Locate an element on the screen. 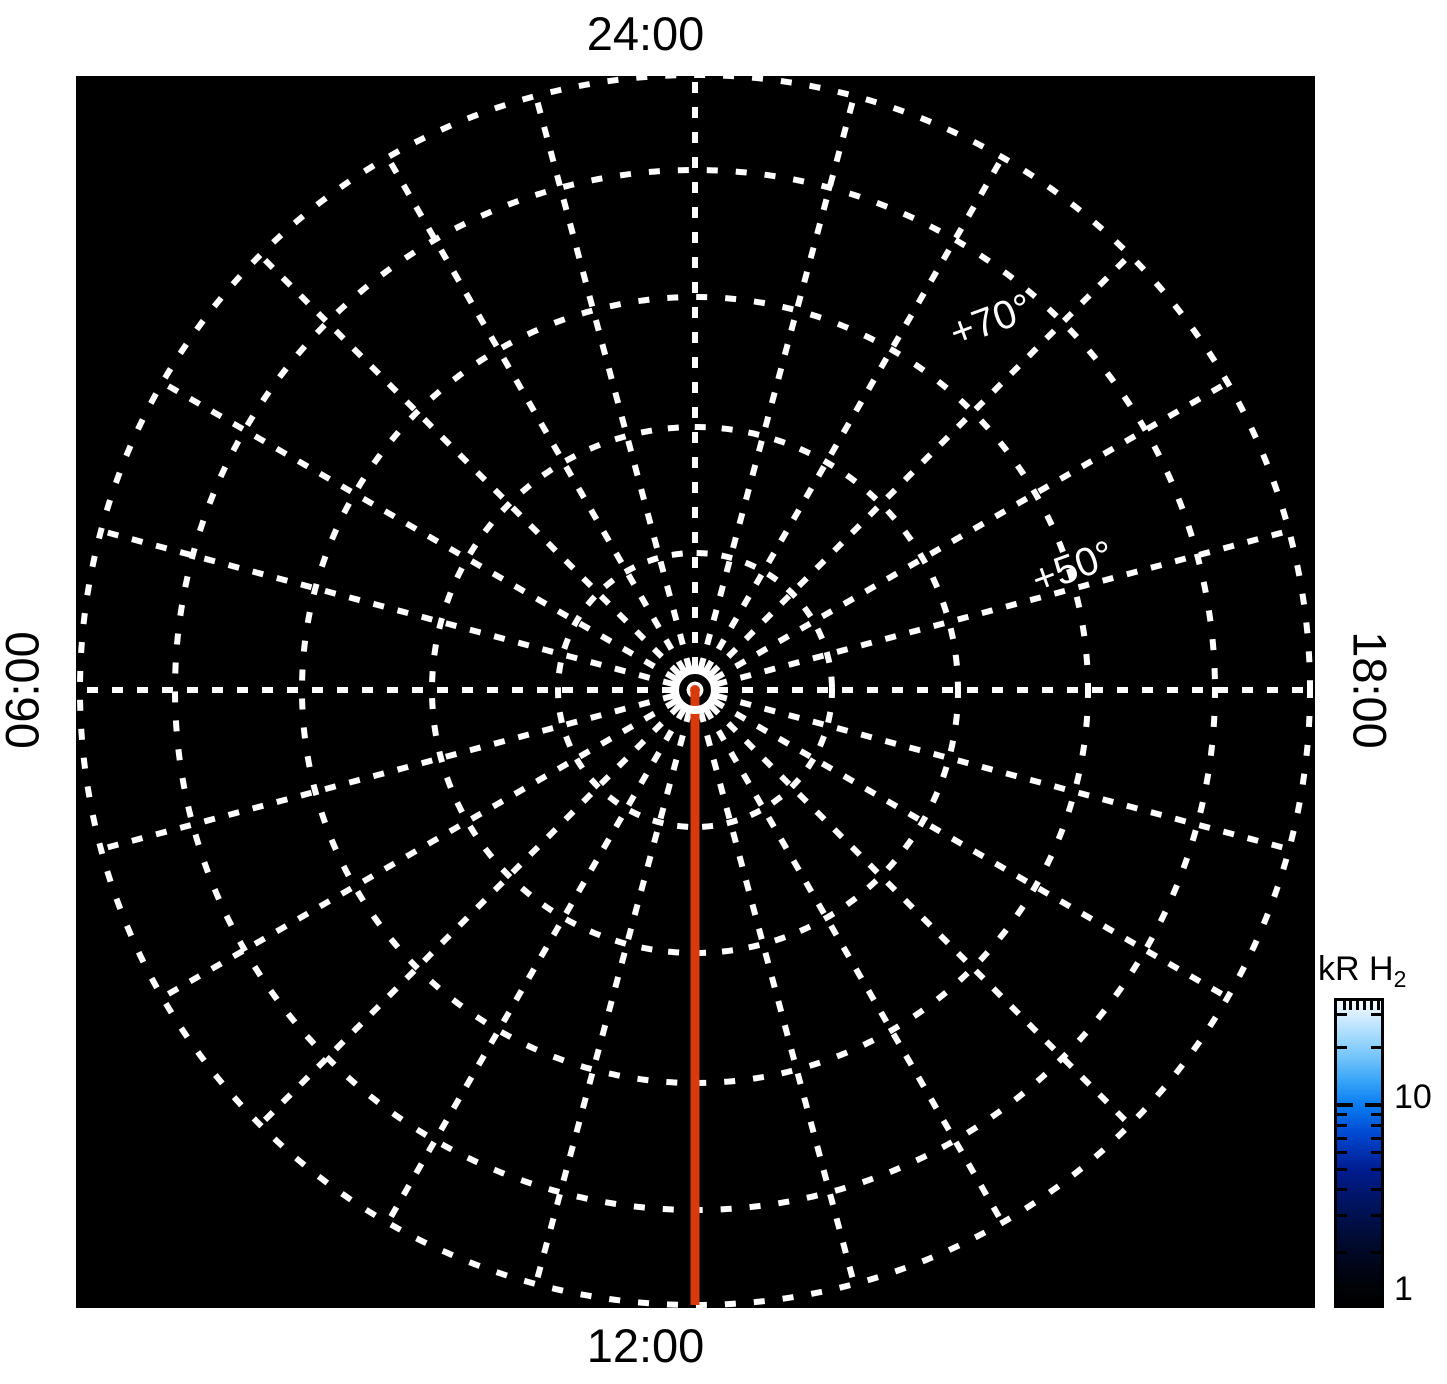  colorbar-label-10: 10 is located at coordinates (1413, 1097).